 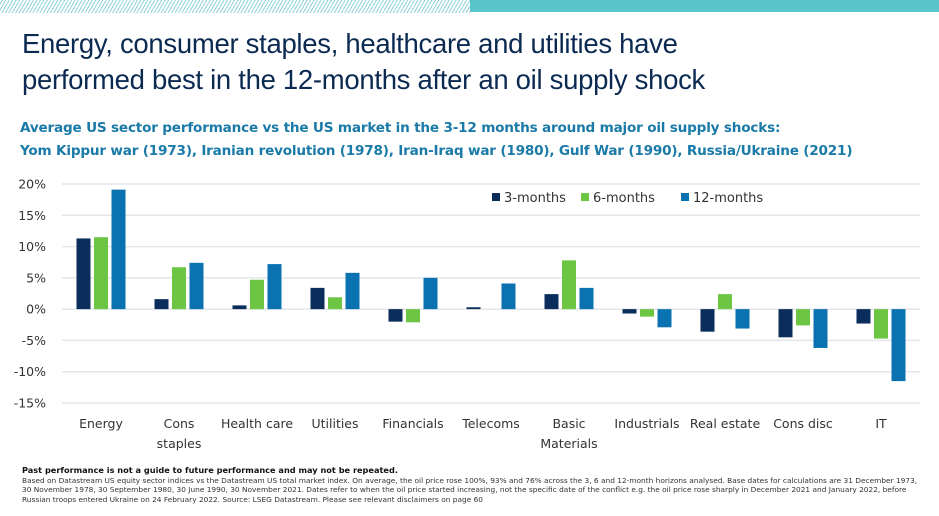 I want to click on x-category-label-line: Cons disc, so click(x=803, y=423).